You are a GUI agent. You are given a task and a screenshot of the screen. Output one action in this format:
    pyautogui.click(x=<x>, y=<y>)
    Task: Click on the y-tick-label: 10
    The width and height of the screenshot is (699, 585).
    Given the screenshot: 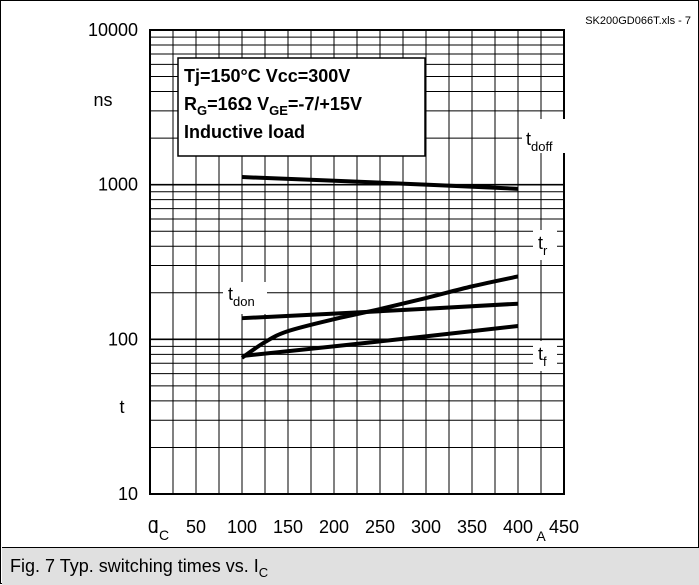 What is the action you would take?
    pyautogui.click(x=128, y=494)
    